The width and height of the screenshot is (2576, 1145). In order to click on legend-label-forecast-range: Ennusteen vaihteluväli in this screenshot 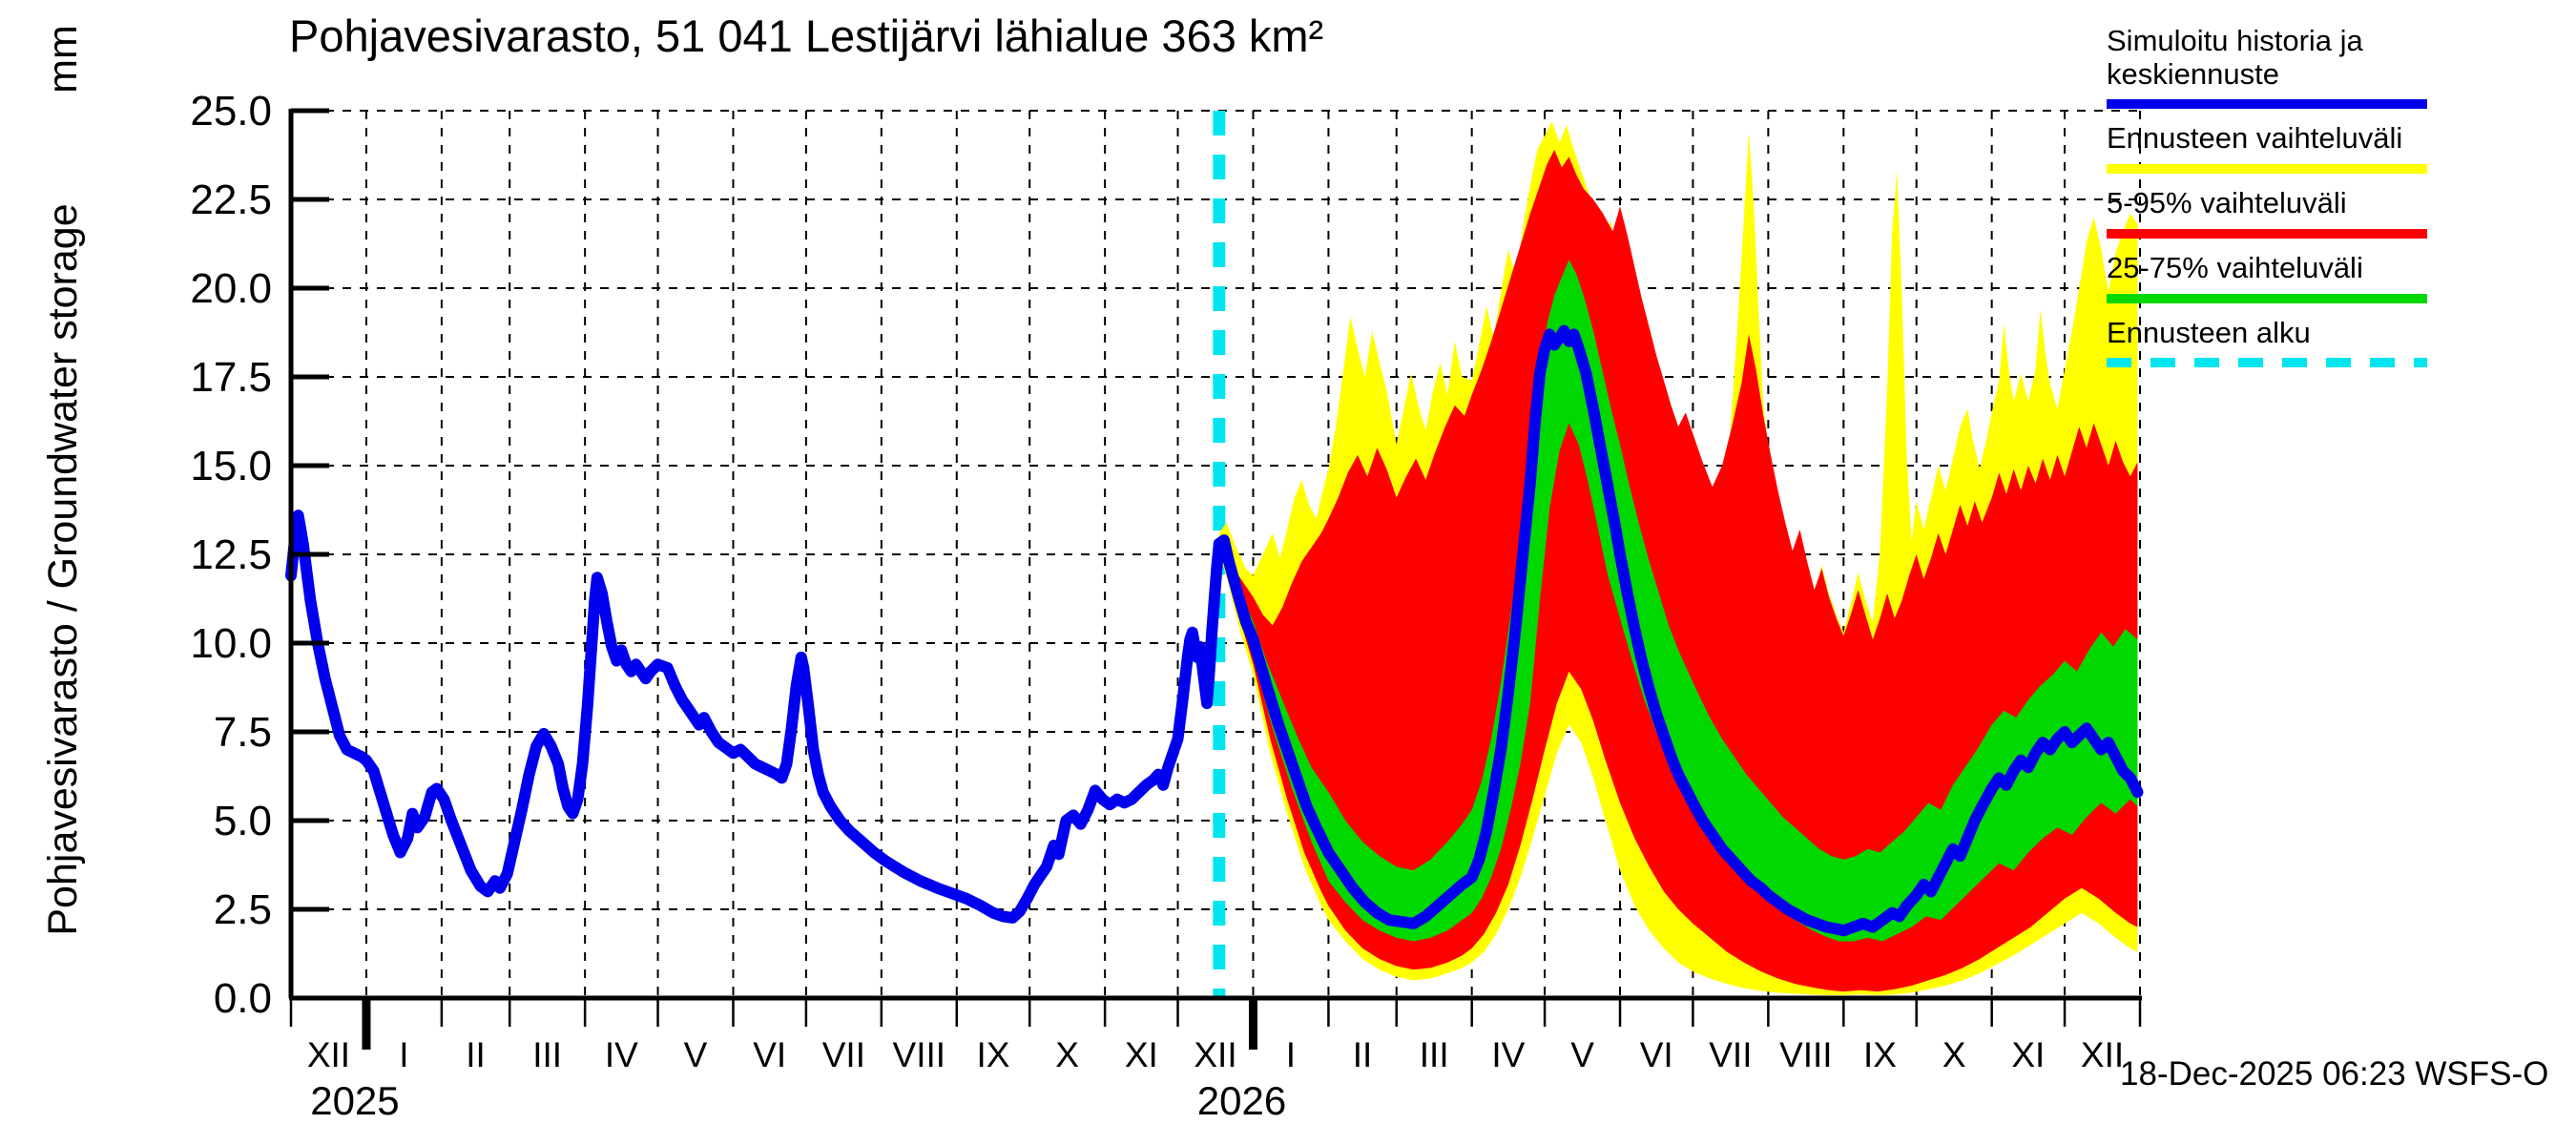, I will do `click(2255, 138)`.